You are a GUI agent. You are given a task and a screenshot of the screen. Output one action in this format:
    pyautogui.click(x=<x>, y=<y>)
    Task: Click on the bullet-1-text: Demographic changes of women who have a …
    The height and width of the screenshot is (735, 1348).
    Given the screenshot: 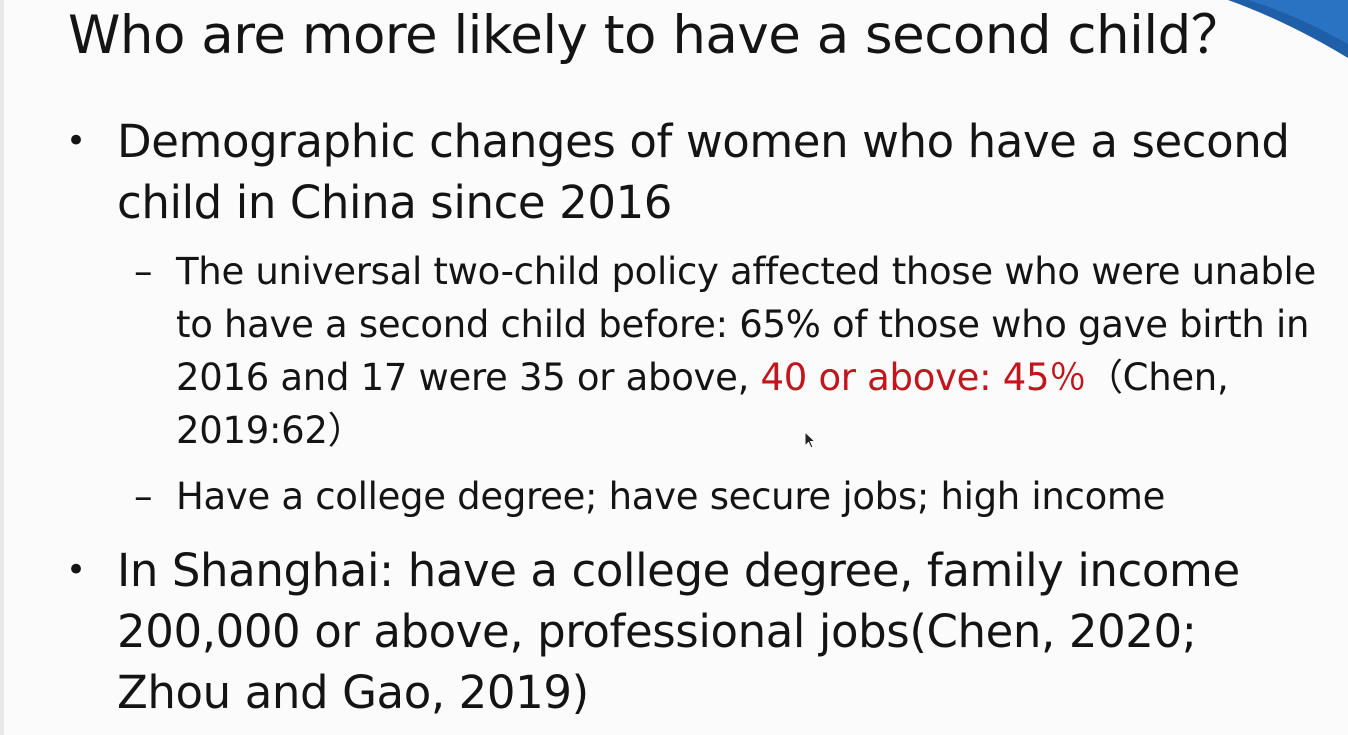 What is the action you would take?
    pyautogui.click(x=703, y=172)
    